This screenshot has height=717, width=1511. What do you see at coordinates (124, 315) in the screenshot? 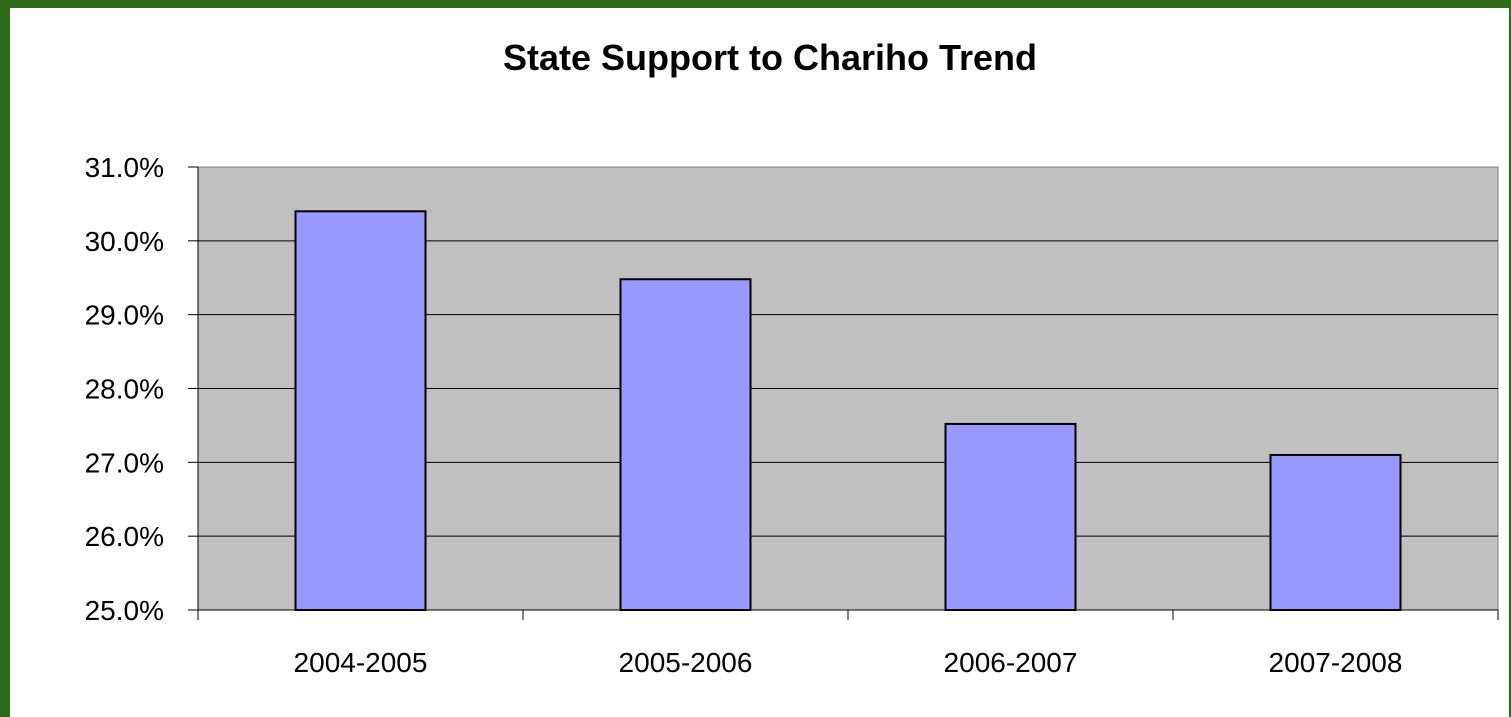
I see `y-tick-label: 29.0%` at bounding box center [124, 315].